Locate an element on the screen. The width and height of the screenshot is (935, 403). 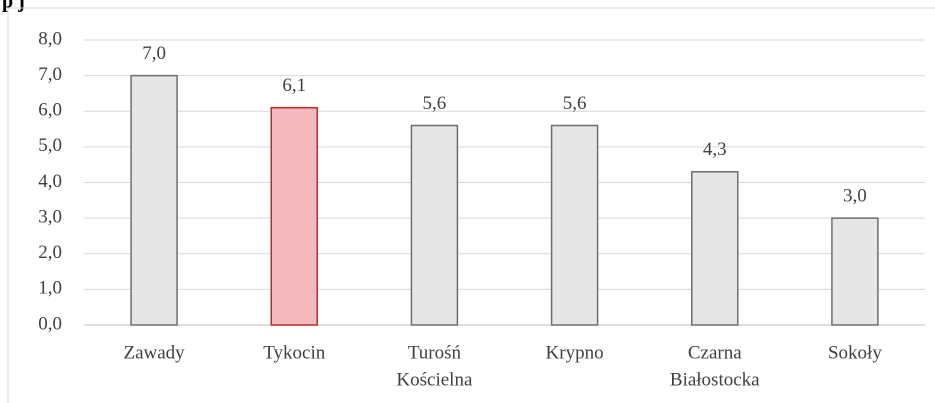
y-tick-label: 3,0 is located at coordinates (50, 216).